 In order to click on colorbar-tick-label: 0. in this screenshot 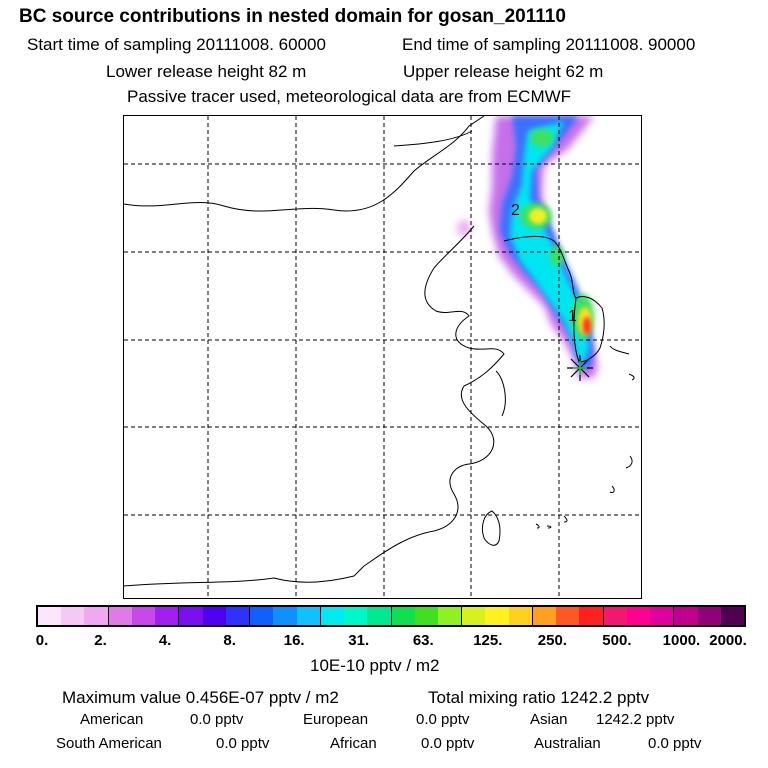, I will do `click(42, 640)`.